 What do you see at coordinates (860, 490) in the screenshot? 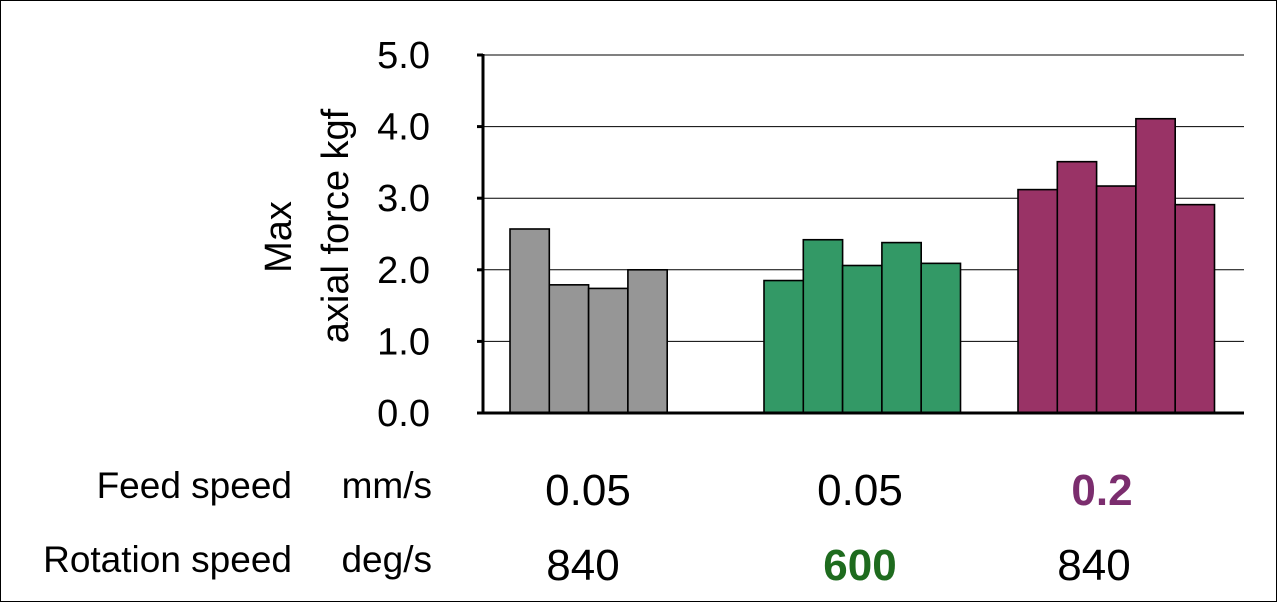
I see `feed-speed-value-group2: 0.05` at bounding box center [860, 490].